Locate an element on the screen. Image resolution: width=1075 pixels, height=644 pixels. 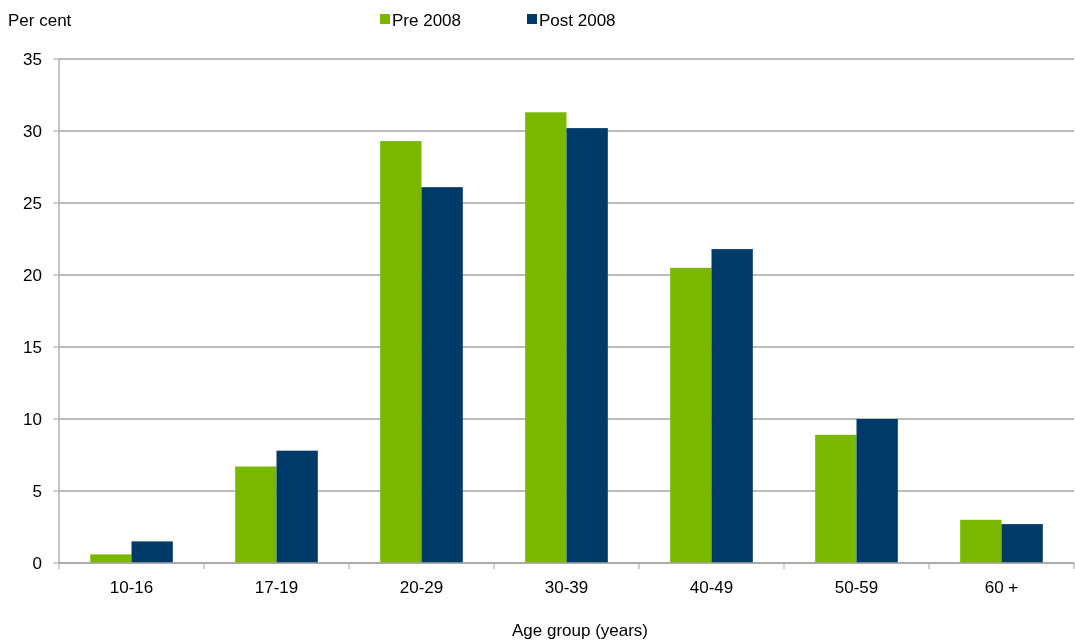
x-tick-label: 20-29 is located at coordinates (421, 587).